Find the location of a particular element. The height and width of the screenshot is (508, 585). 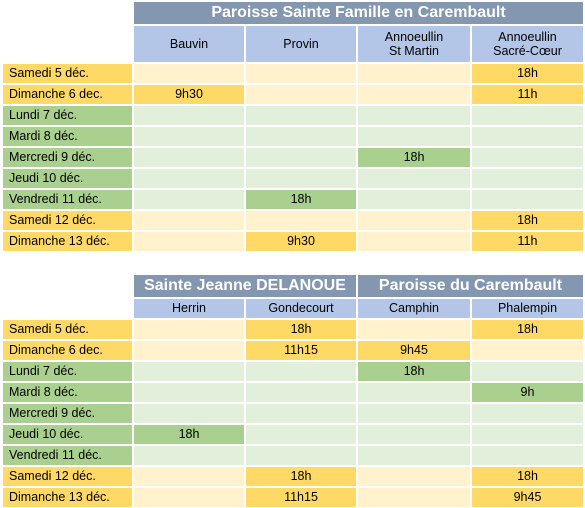

column-header: Herrin is located at coordinates (189, 308).